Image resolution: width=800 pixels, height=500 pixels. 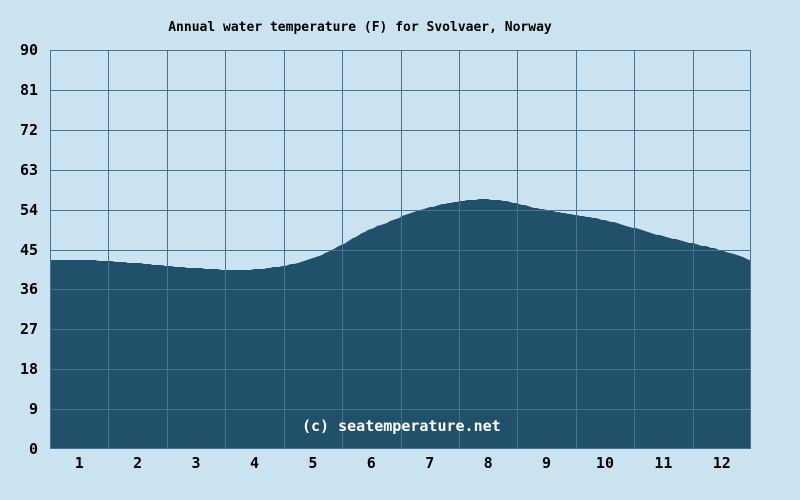 I want to click on x-tick-label: 12, so click(x=721, y=463).